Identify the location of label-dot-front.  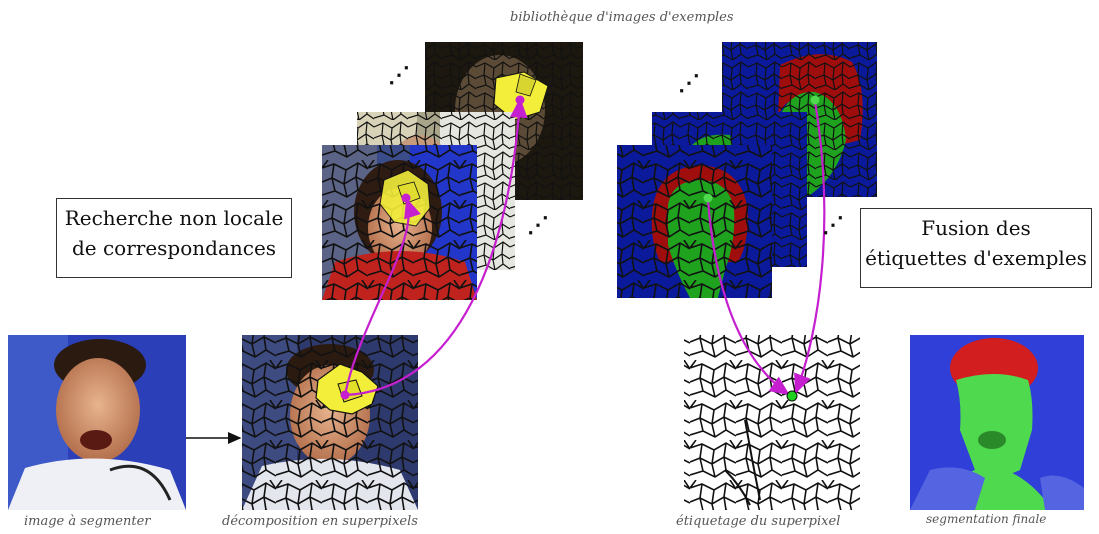
(708, 198).